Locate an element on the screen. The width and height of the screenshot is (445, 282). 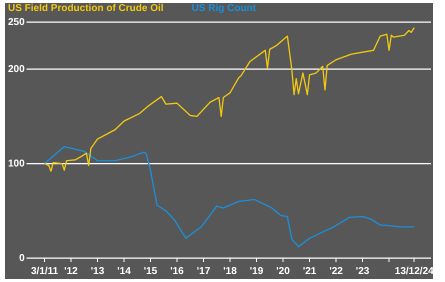
x-tick-label: '22 is located at coordinates (336, 271).